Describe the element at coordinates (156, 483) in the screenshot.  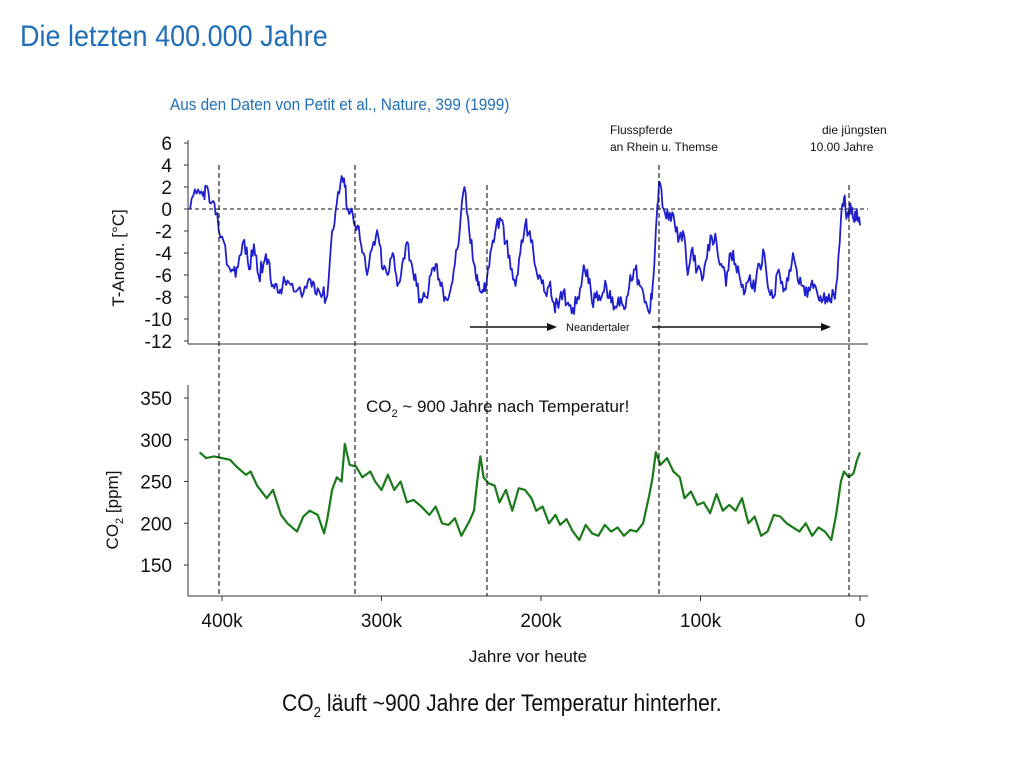
I see `co2-tick-label: 250` at that location.